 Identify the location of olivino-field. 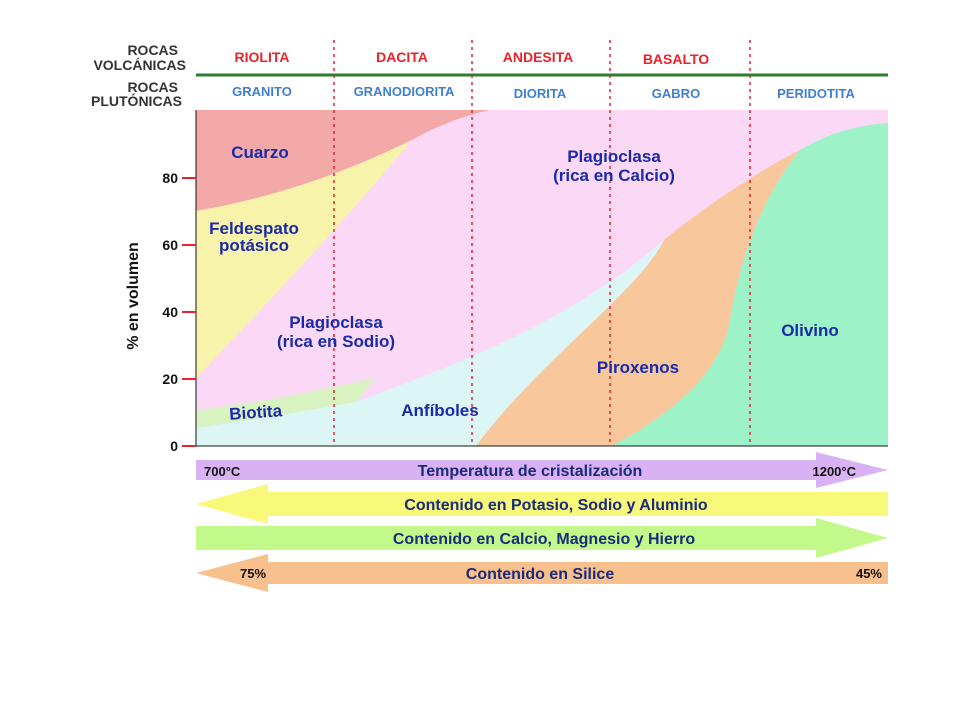
(750, 284).